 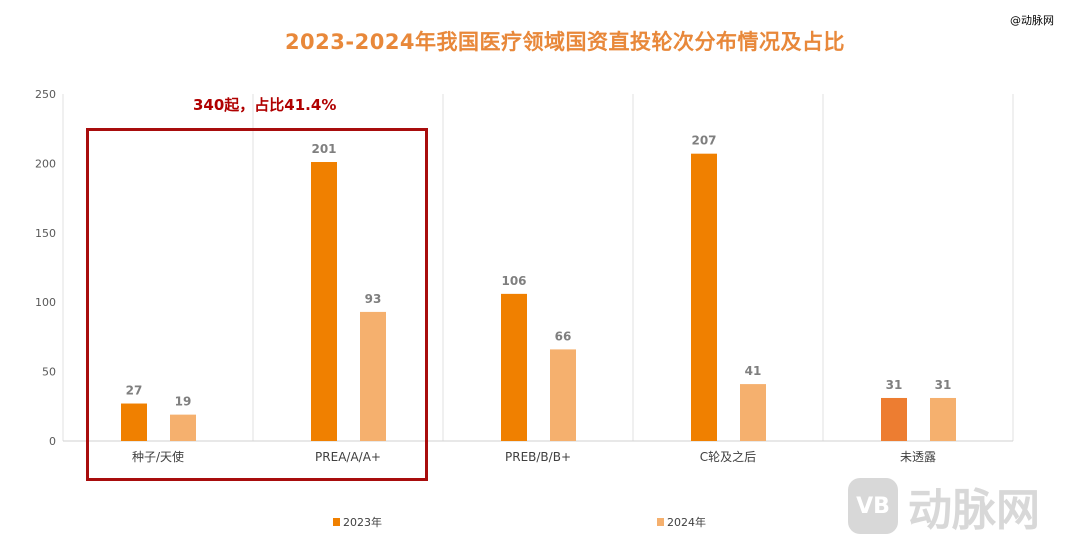 I want to click on data-label: 41, so click(x=753, y=371).